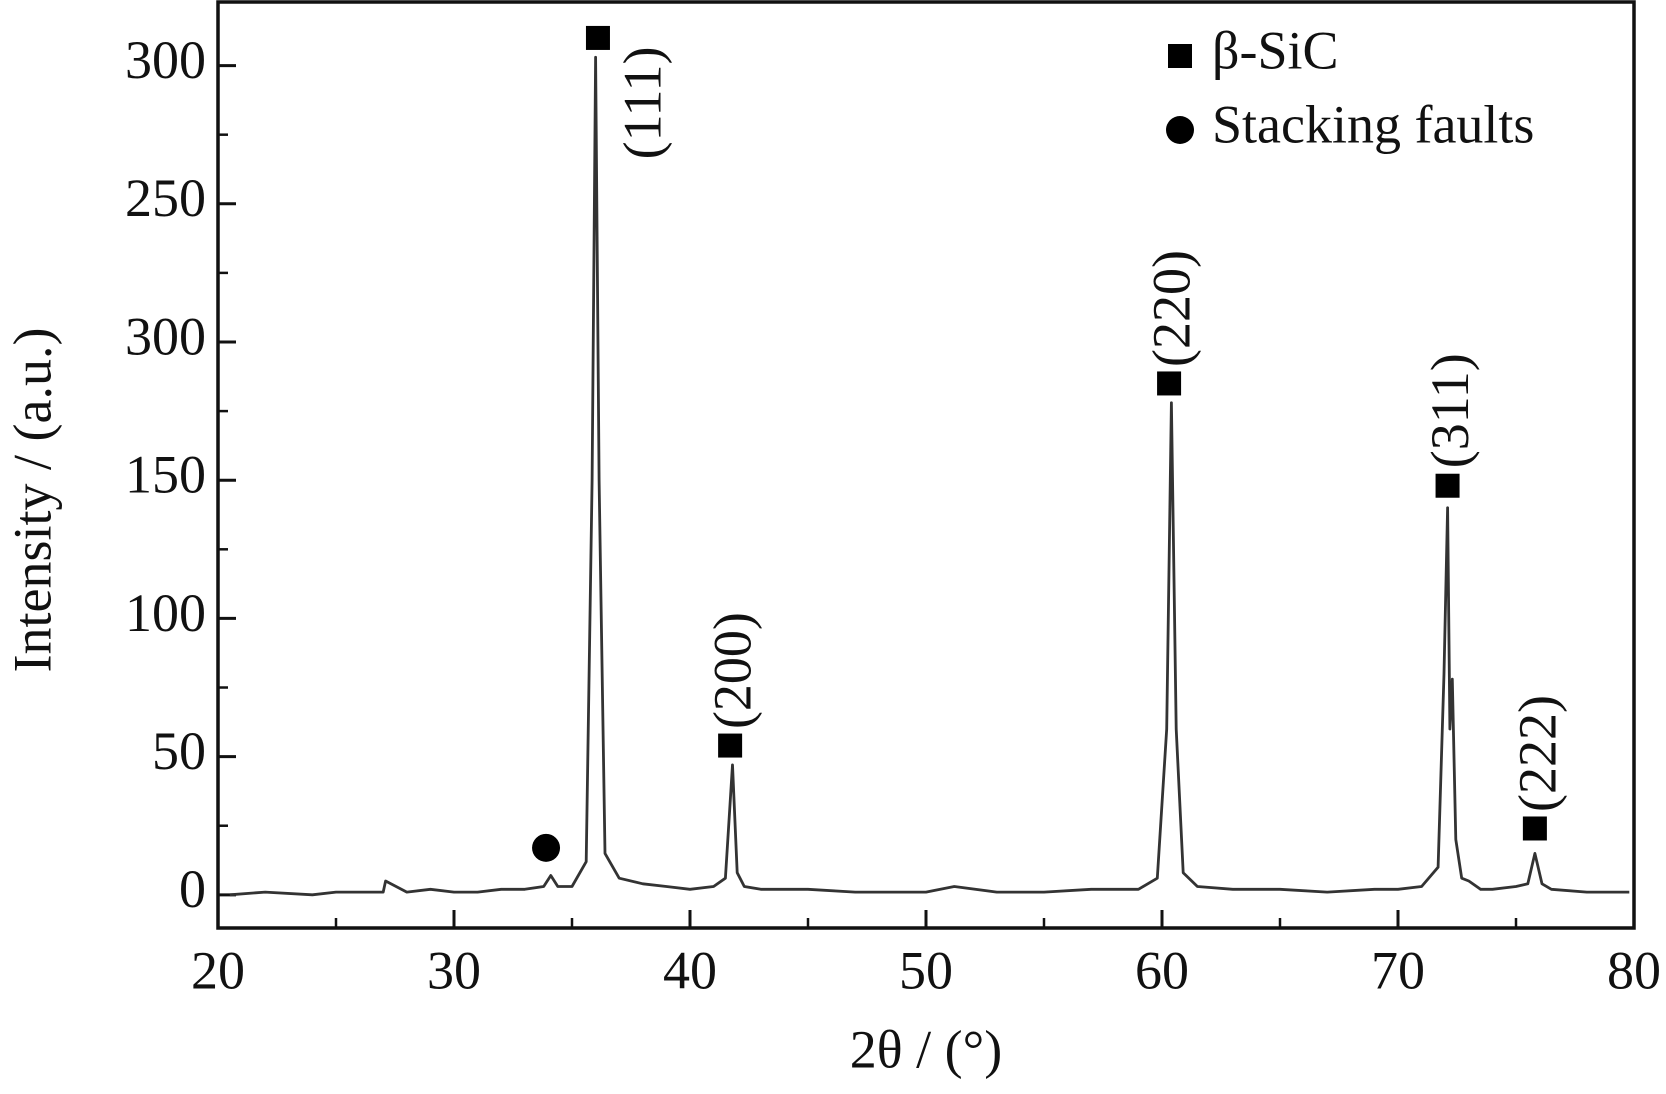 This screenshot has height=1094, width=1666. Describe the element at coordinates (32, 500) in the screenshot. I see `y-axis-label: Intensity / (a.u.)` at that location.